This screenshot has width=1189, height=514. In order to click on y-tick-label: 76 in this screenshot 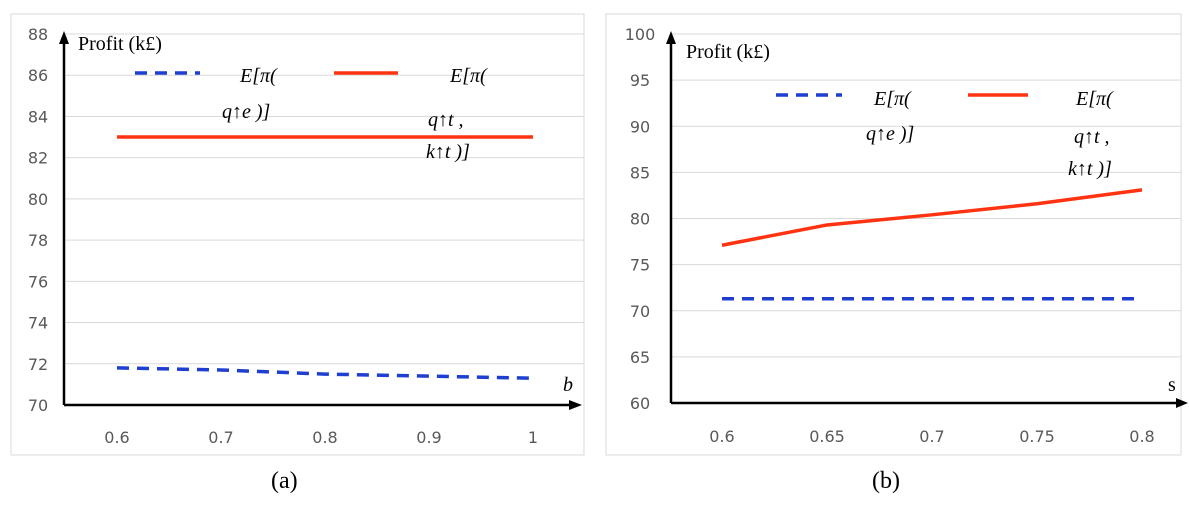, I will do `click(38, 281)`.